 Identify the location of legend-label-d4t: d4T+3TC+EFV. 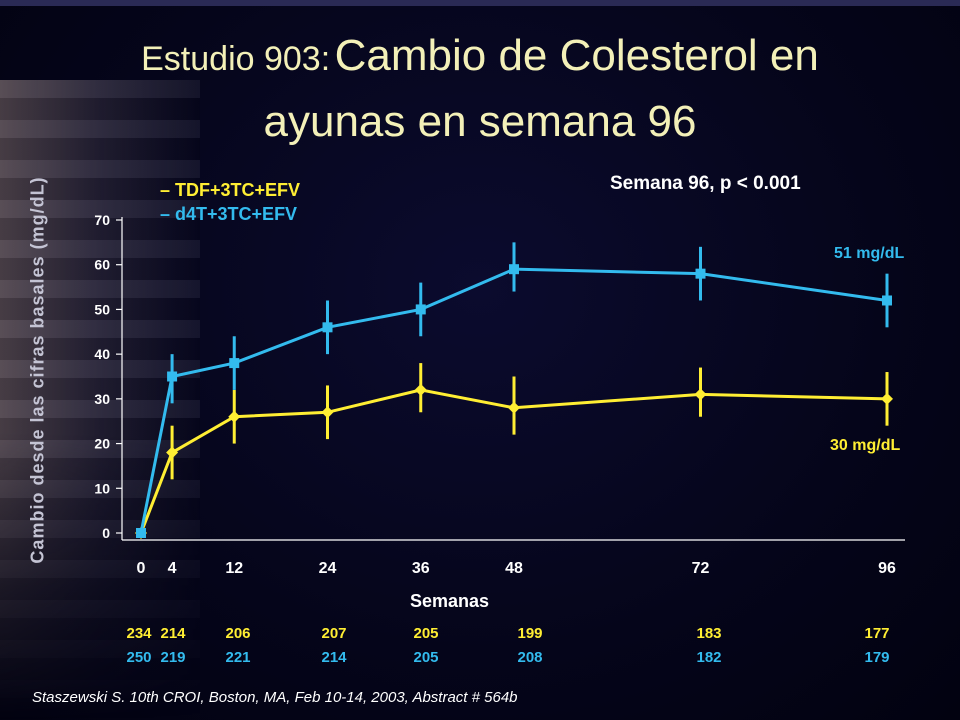
(236, 214).